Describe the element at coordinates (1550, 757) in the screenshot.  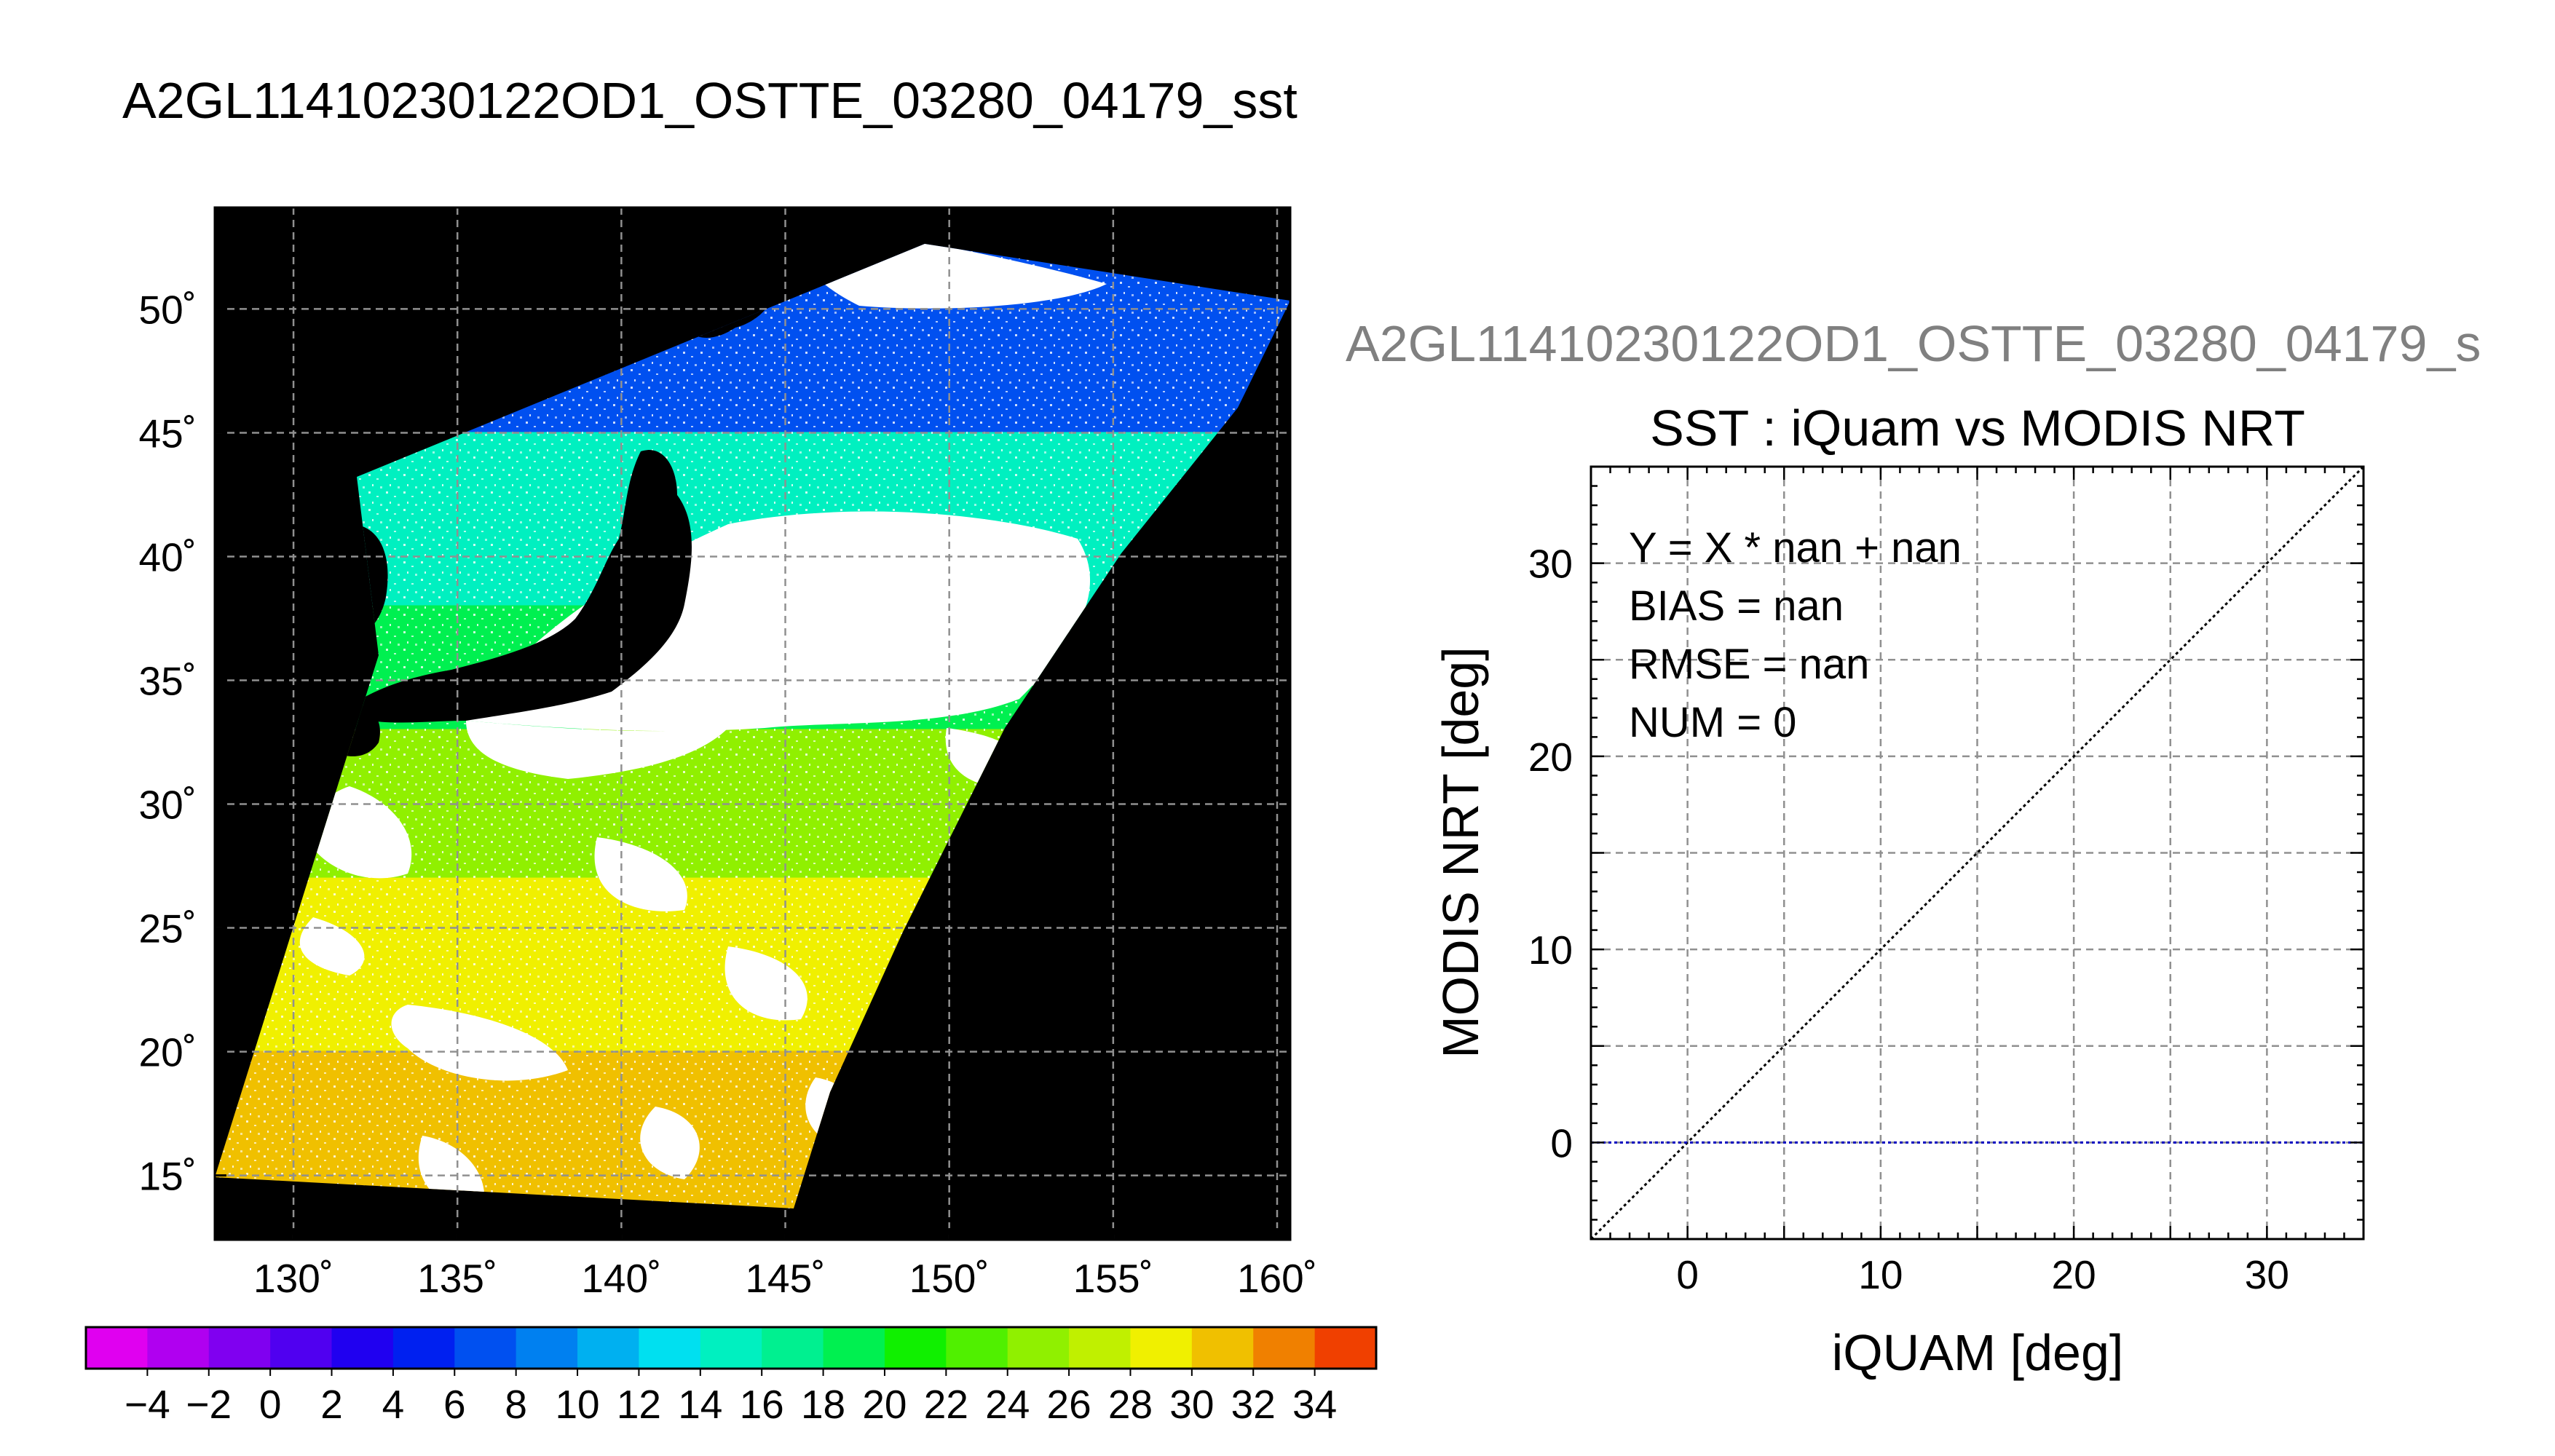
I see `scatter-ytick-label: 20` at that location.